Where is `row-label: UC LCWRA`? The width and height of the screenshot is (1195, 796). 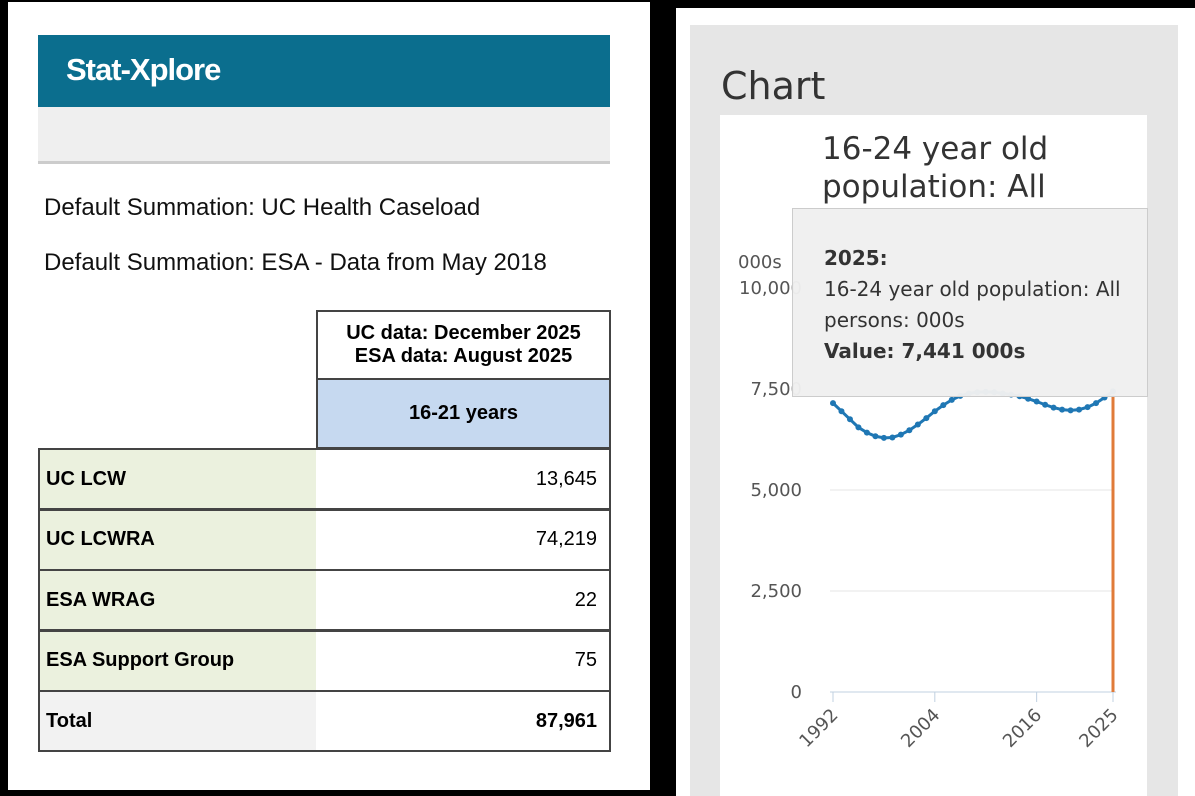 row-label: UC LCWRA is located at coordinates (178, 539).